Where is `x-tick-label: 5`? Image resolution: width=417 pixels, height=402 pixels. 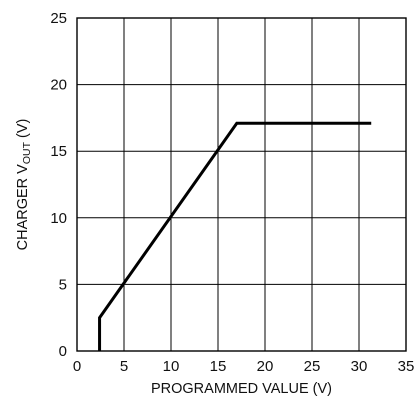 x-tick-label: 5 is located at coordinates (124, 366).